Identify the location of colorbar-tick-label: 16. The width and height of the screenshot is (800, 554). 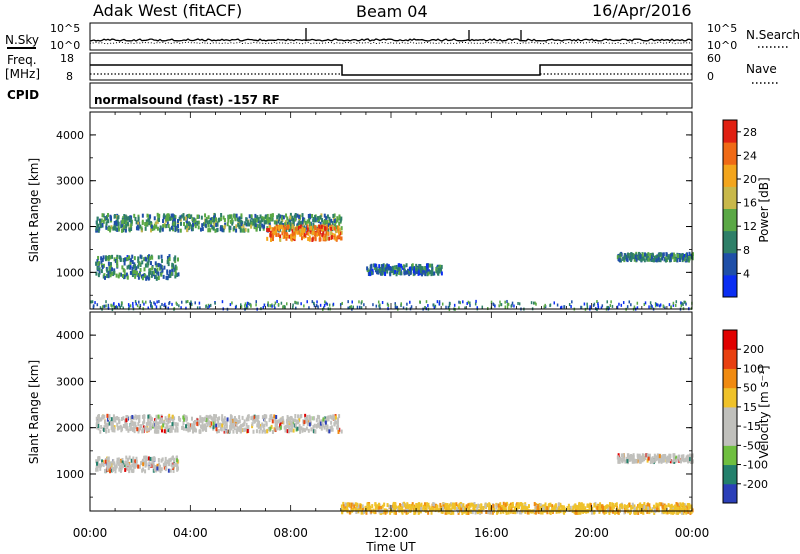
(750, 203).